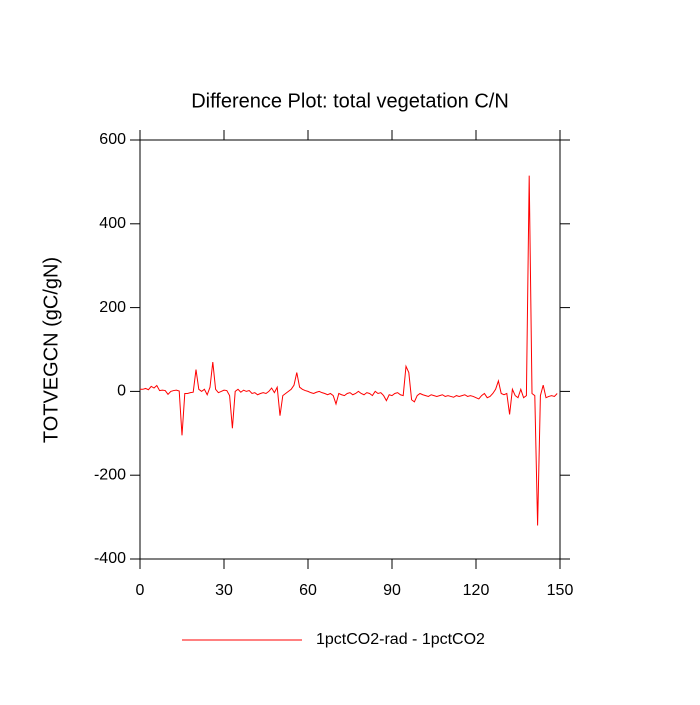 The width and height of the screenshot is (700, 705). I want to click on y-axis-label: TOTVEGCN (gC/gN), so click(51, 350).